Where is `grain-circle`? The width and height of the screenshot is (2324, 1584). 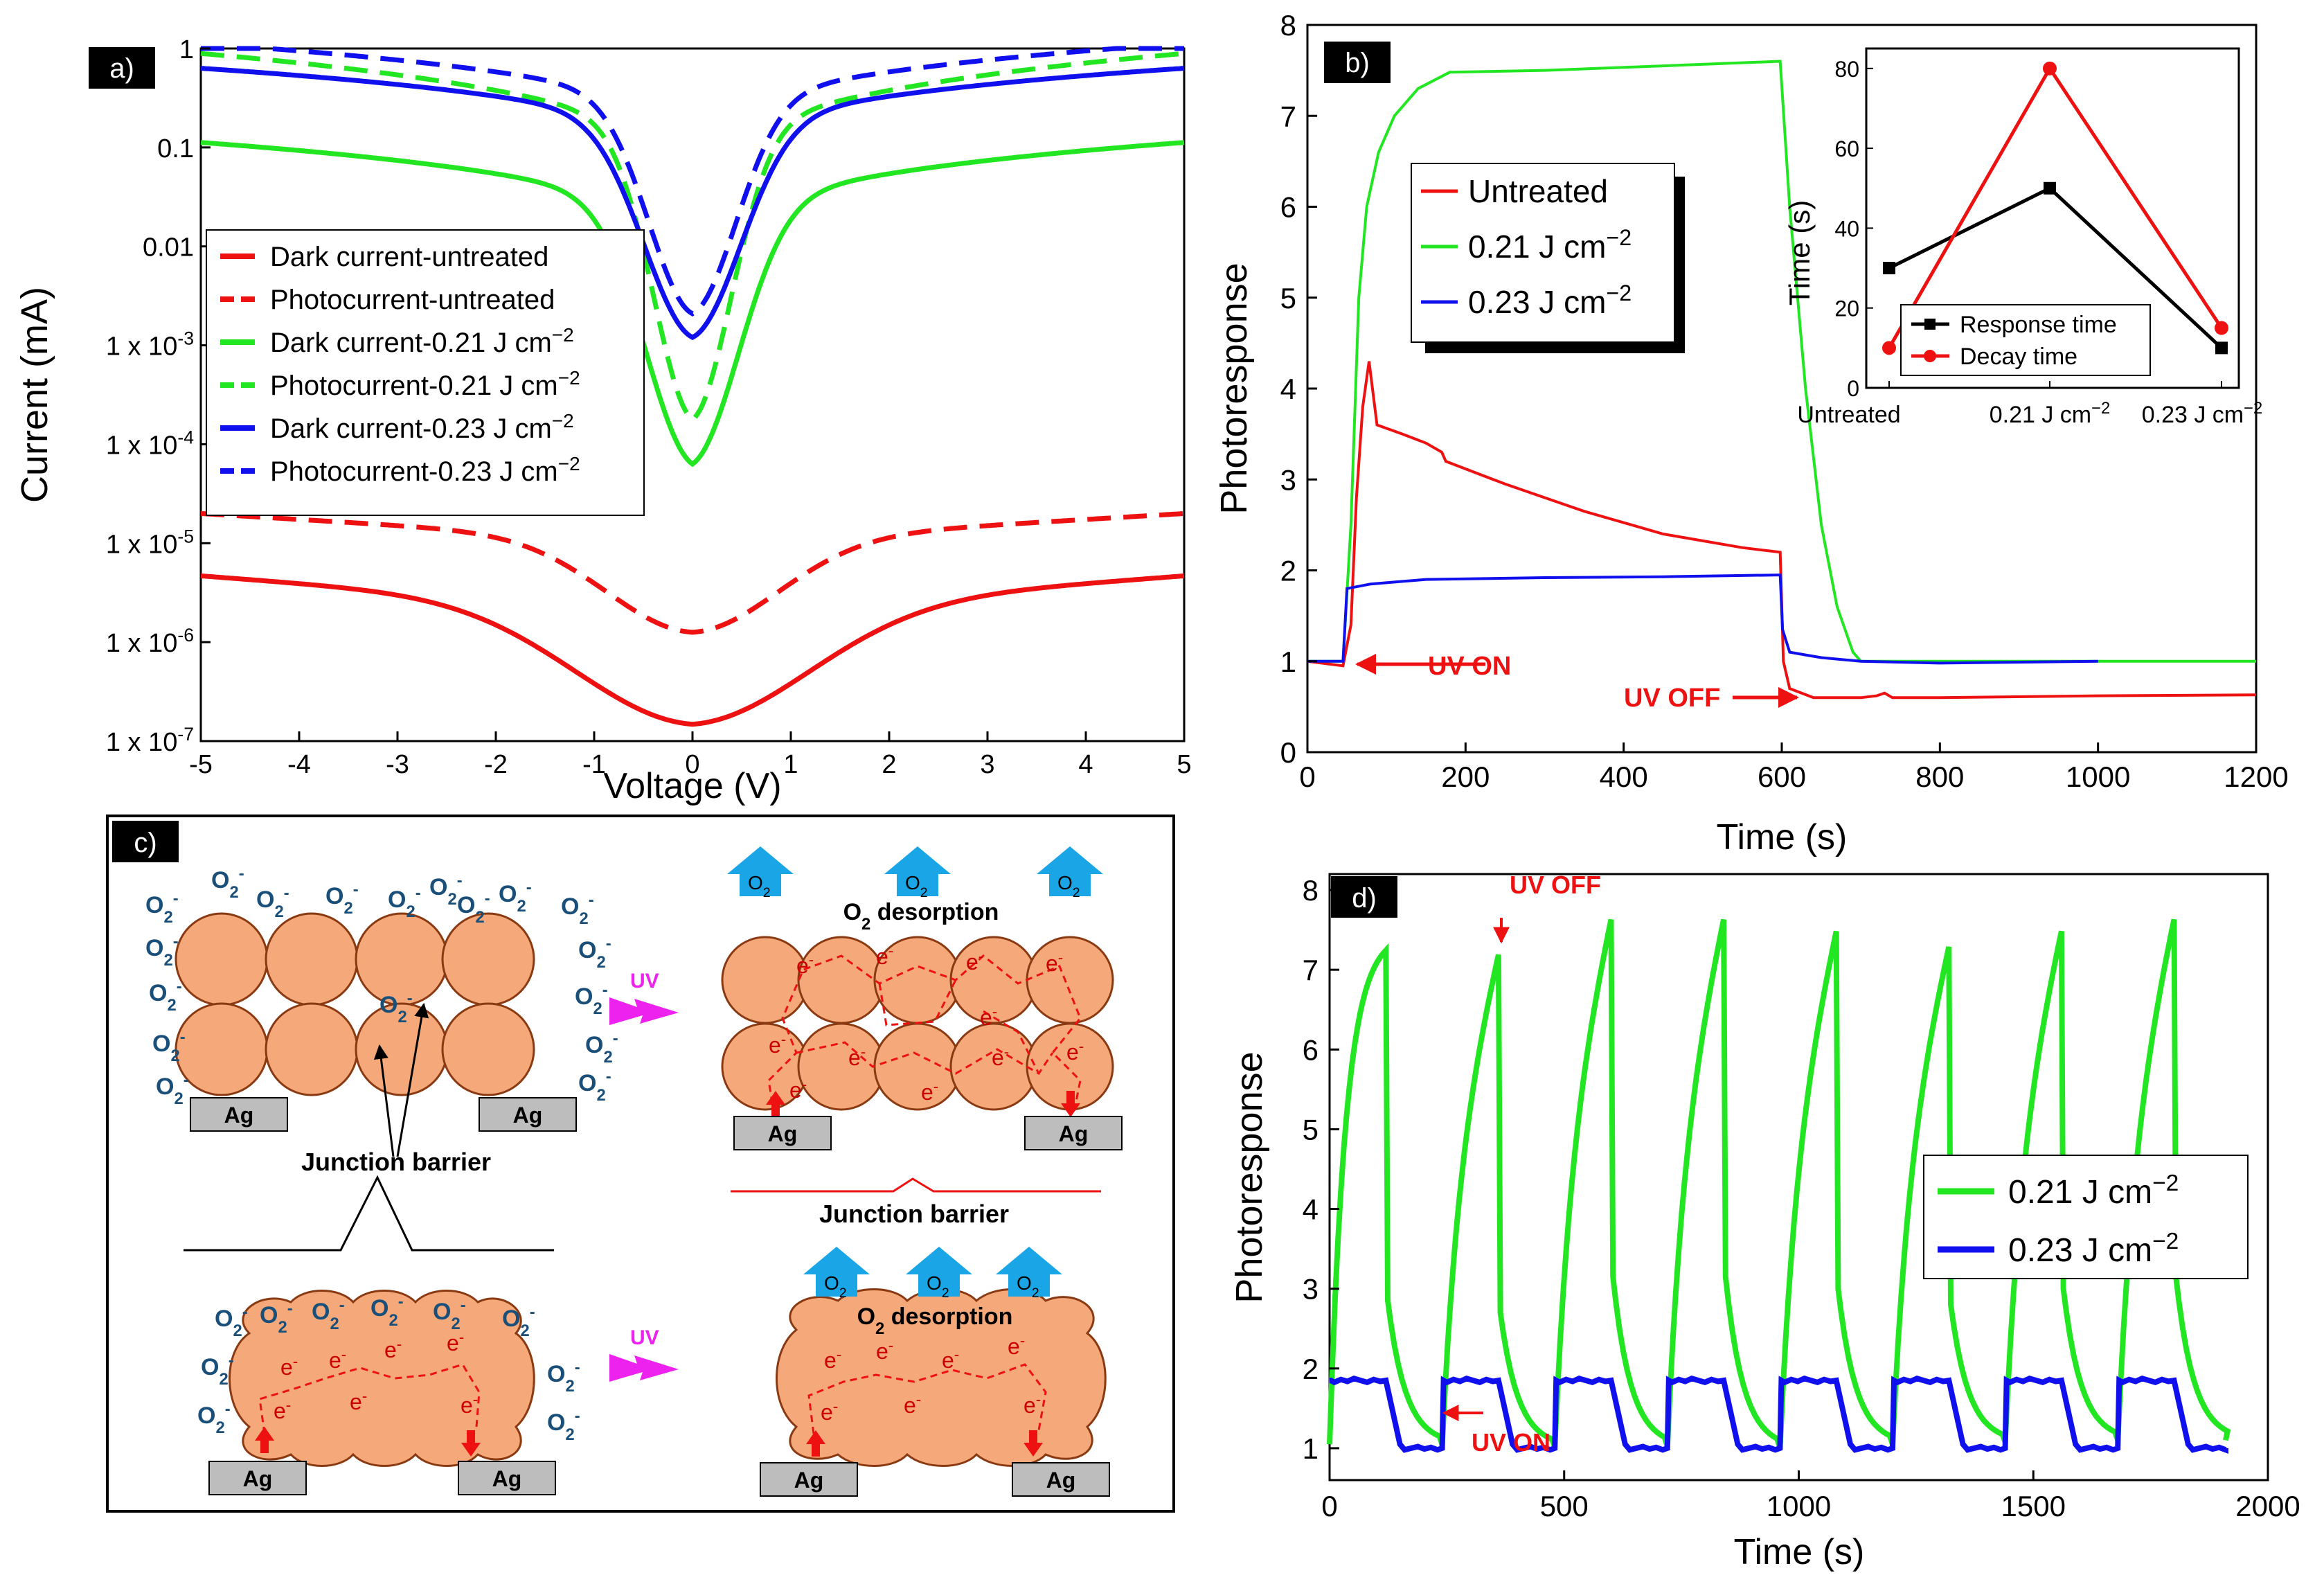
grain-circle is located at coordinates (222, 959).